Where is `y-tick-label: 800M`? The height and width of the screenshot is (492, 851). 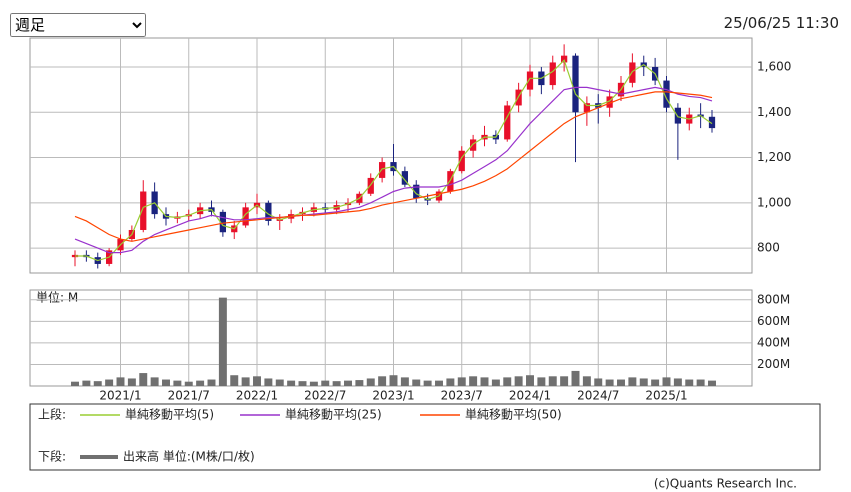
y-tick-label: 800M is located at coordinates (773, 299).